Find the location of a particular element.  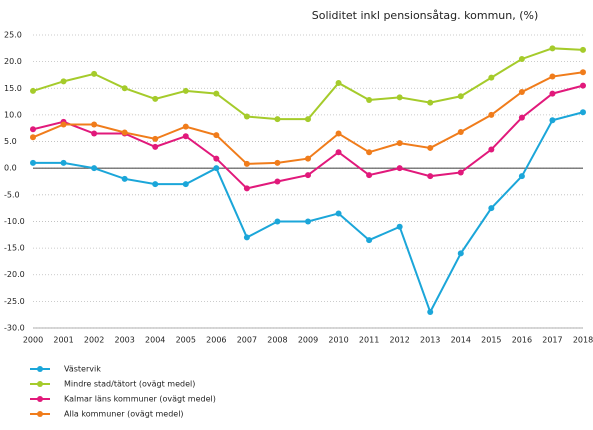

x-tick-label: 2003 is located at coordinates (124, 340).